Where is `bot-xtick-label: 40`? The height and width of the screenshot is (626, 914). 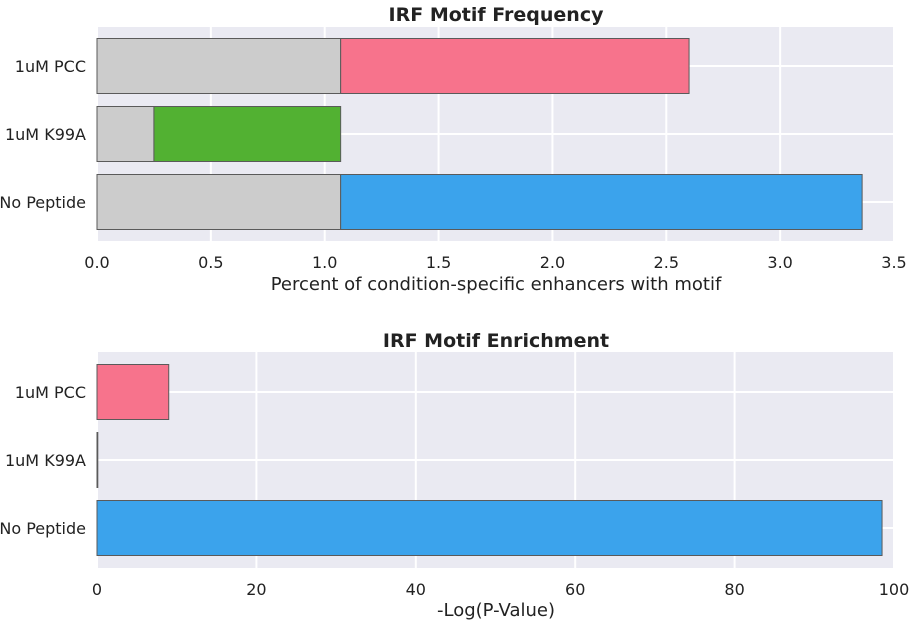 bot-xtick-label: 40 is located at coordinates (416, 589).